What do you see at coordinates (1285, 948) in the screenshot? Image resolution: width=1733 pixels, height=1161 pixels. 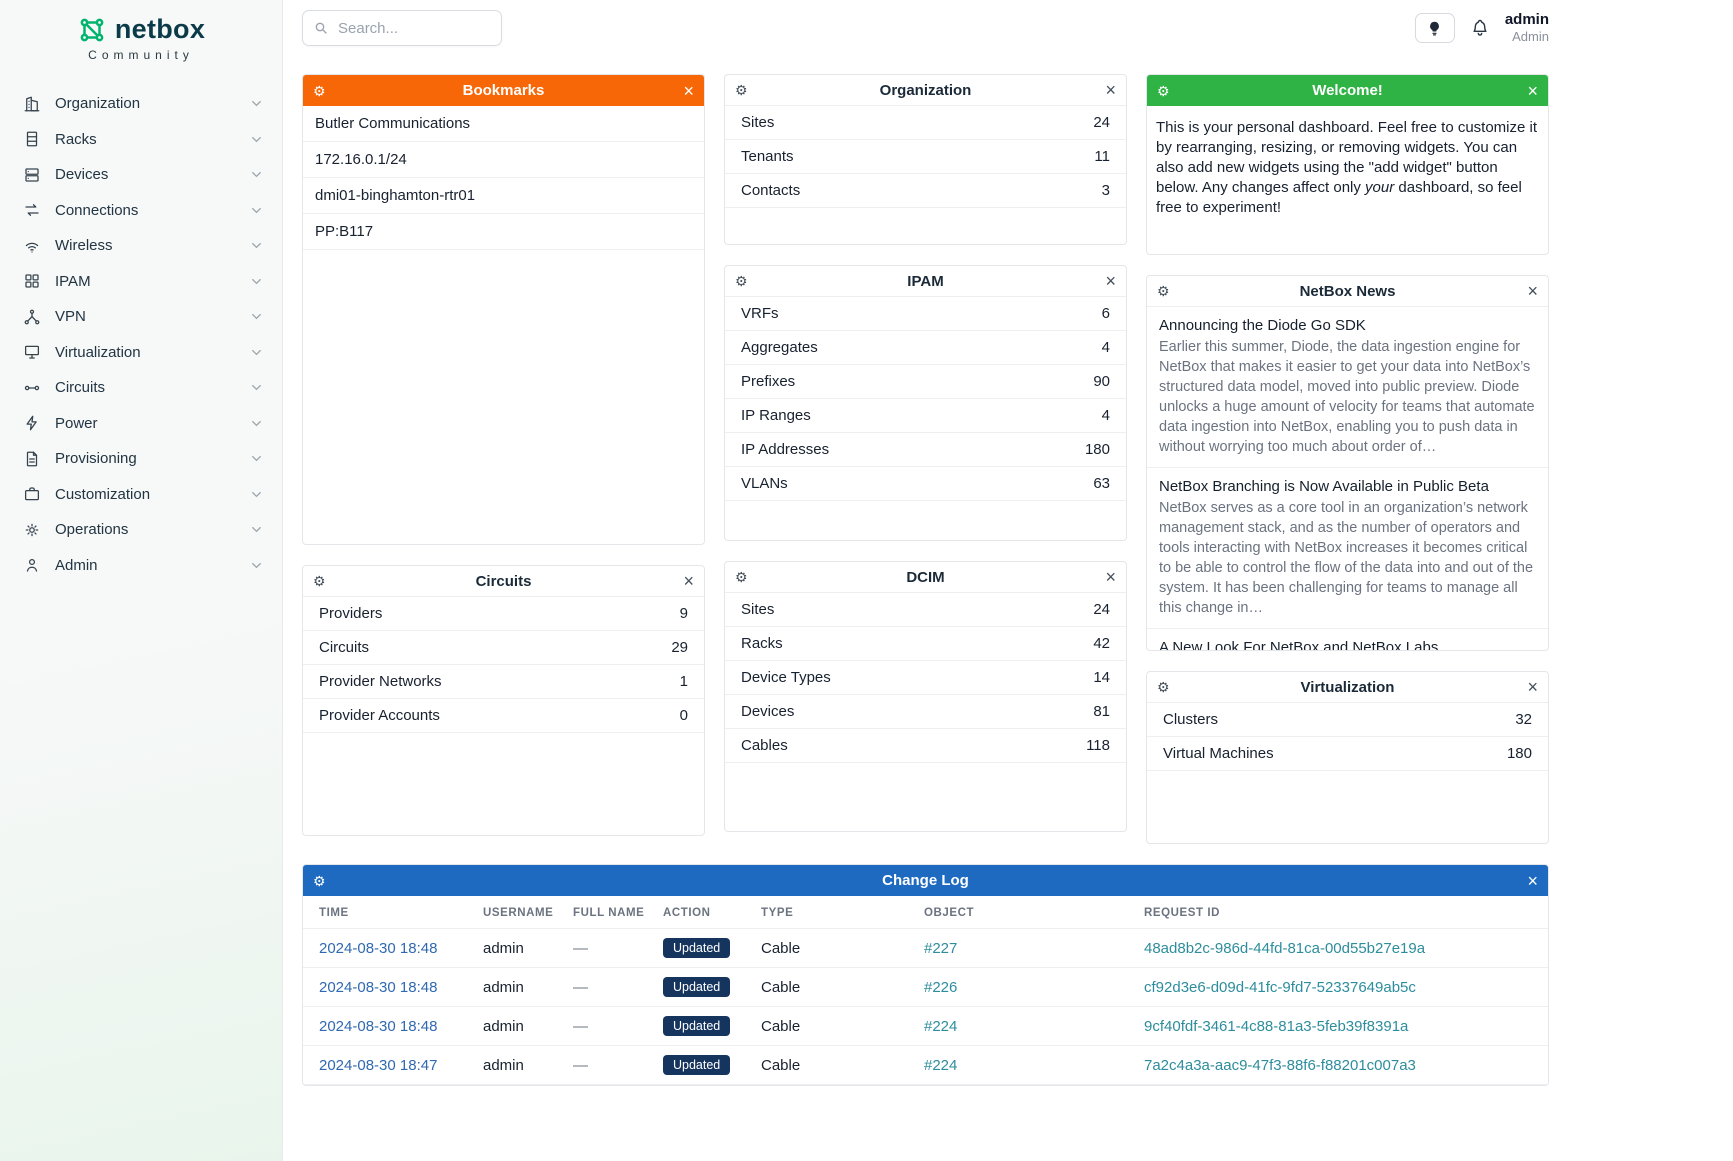 I see `changelog-request-id-link: 48ad8b2c-986d-44fd-81ca-00d55b27e19a` at bounding box center [1285, 948].